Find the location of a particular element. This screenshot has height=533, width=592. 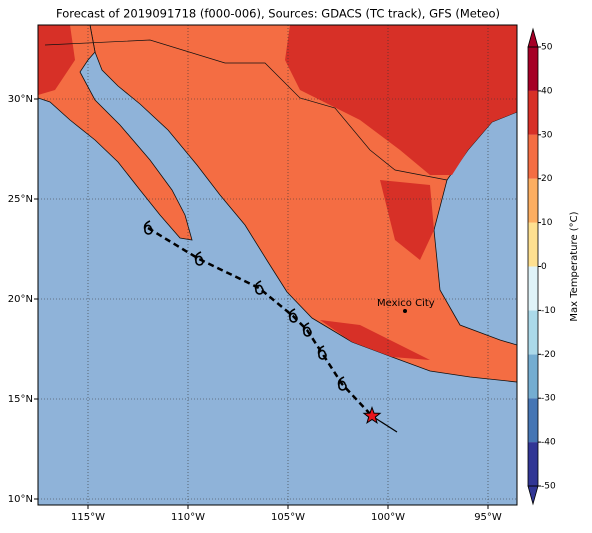

city-label: Mexico City is located at coordinates (406, 303).